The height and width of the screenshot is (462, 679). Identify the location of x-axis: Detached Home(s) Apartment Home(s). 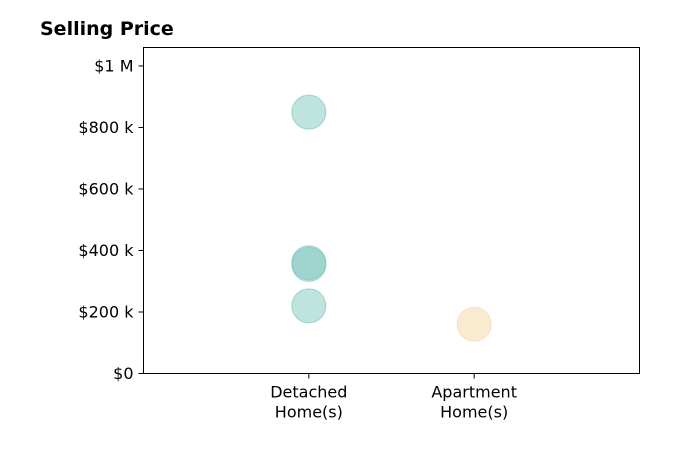
(393, 397).